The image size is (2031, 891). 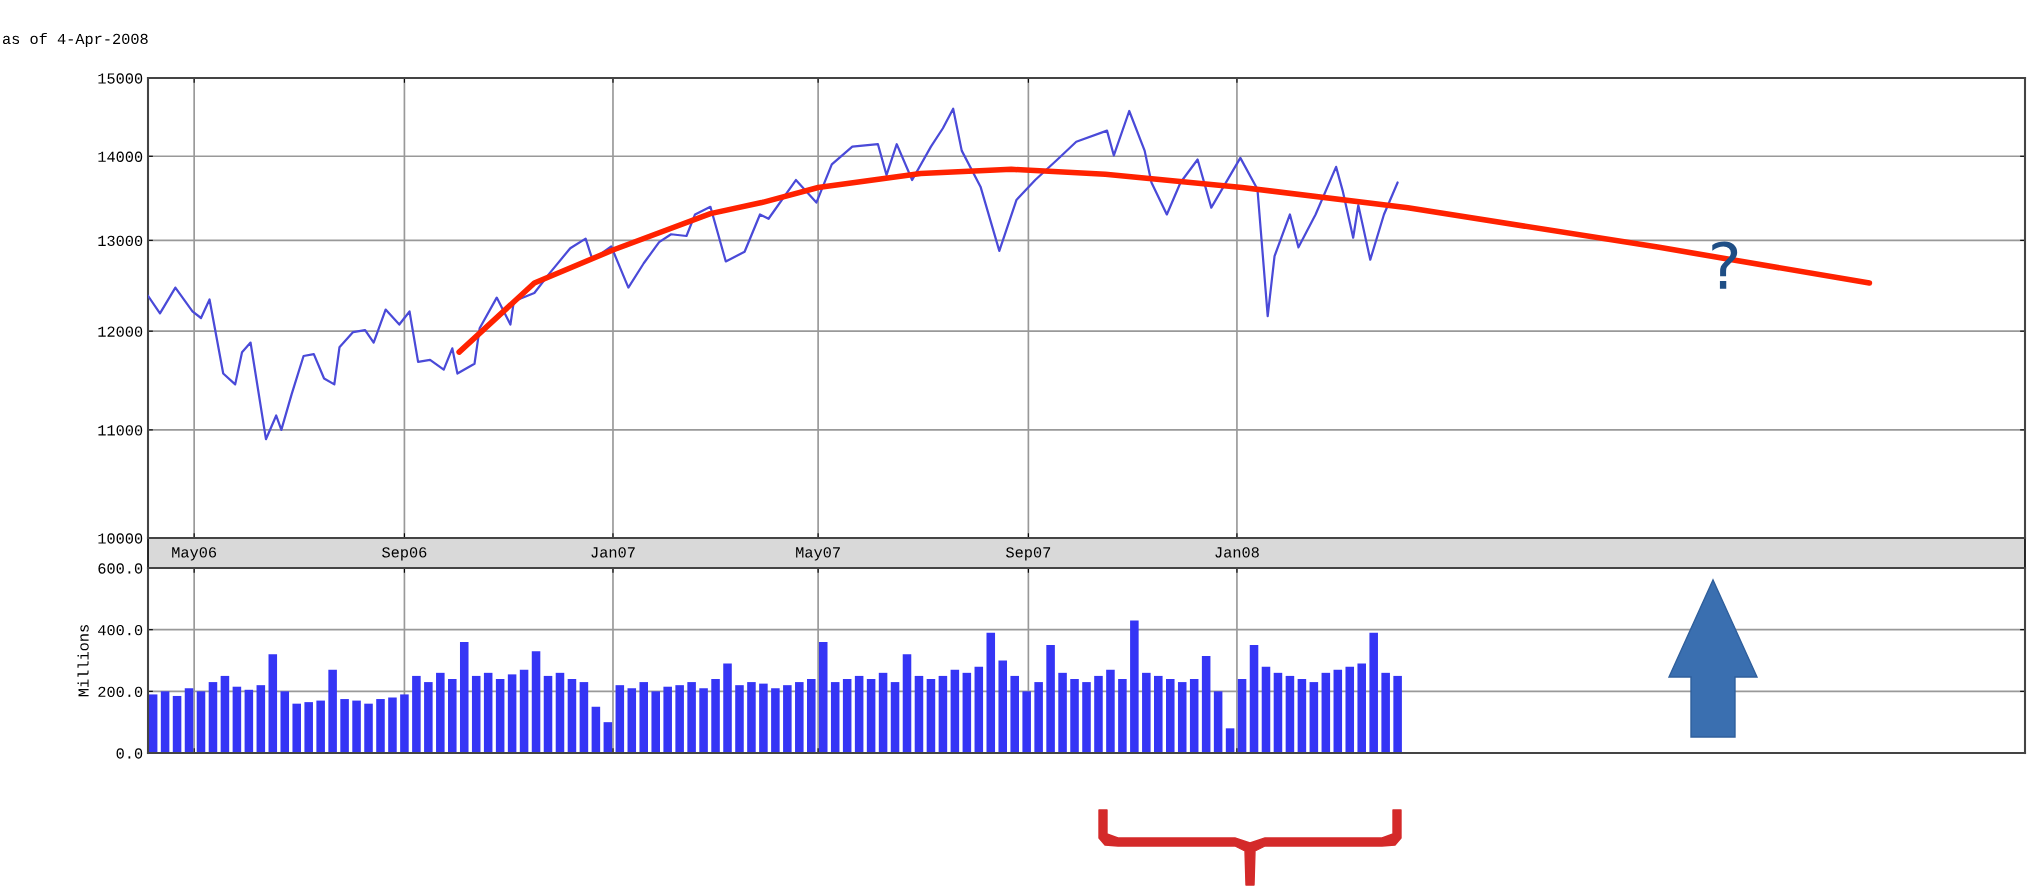 What do you see at coordinates (1028, 554) in the screenshot?
I see `x-tick-label: Sep07` at bounding box center [1028, 554].